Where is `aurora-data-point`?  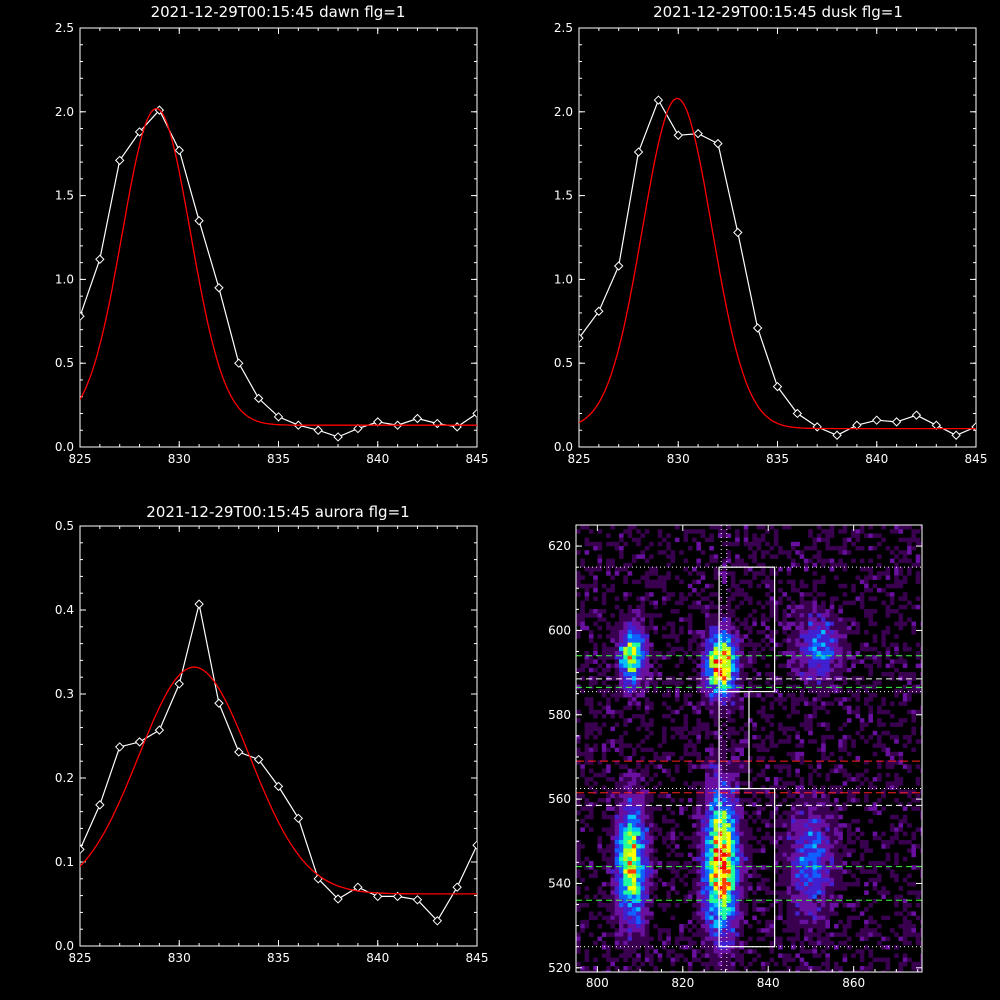 aurora-data-point is located at coordinates (378, 896).